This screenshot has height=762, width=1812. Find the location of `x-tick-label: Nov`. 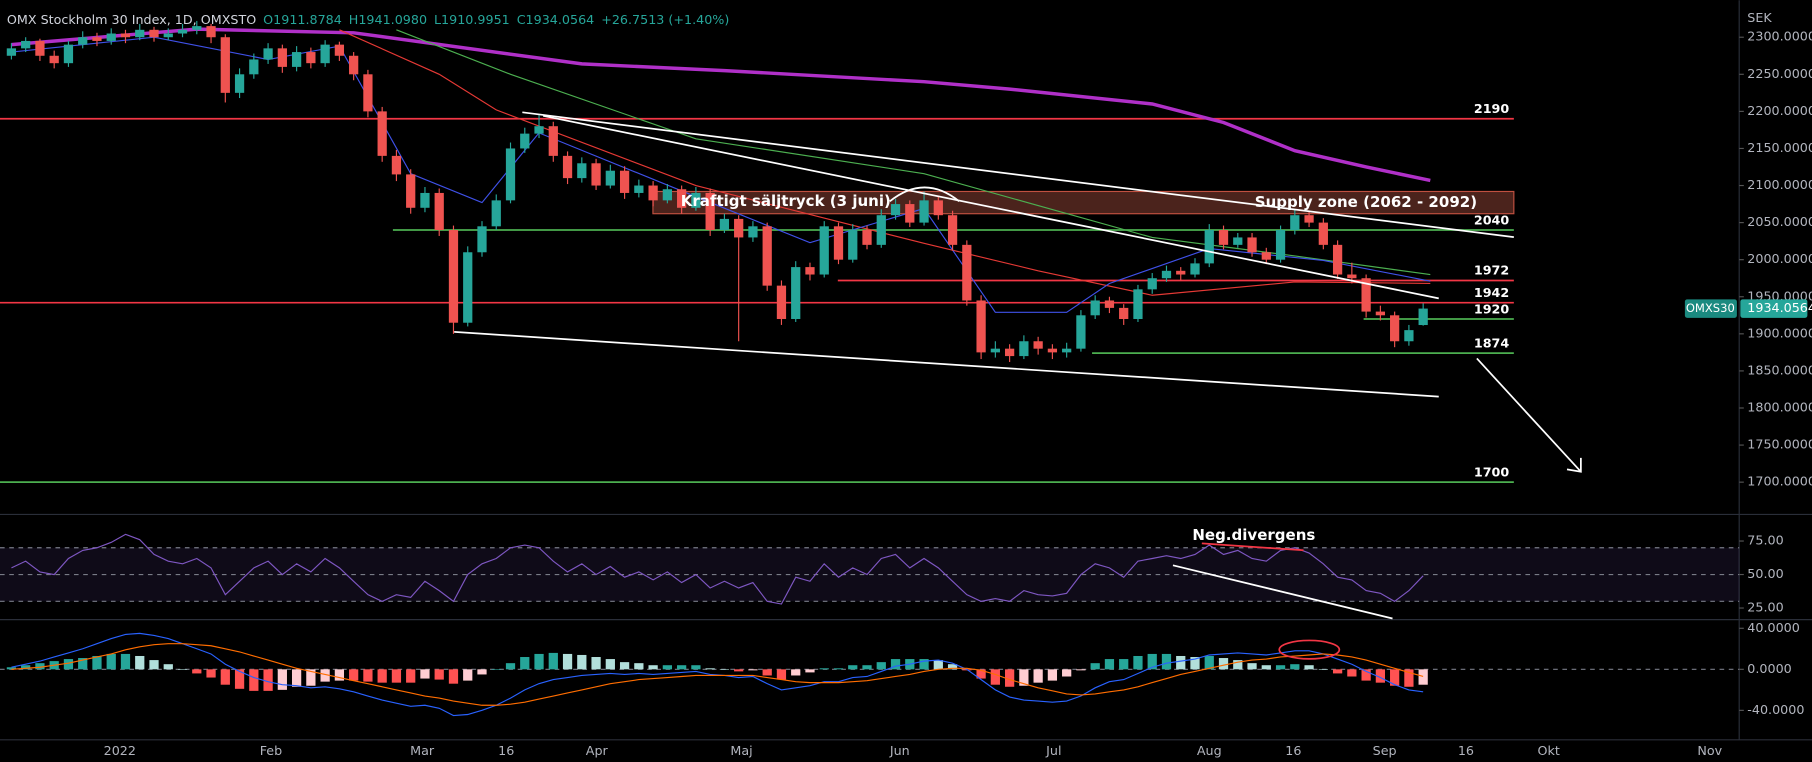

x-tick-label: Nov is located at coordinates (1709, 750).